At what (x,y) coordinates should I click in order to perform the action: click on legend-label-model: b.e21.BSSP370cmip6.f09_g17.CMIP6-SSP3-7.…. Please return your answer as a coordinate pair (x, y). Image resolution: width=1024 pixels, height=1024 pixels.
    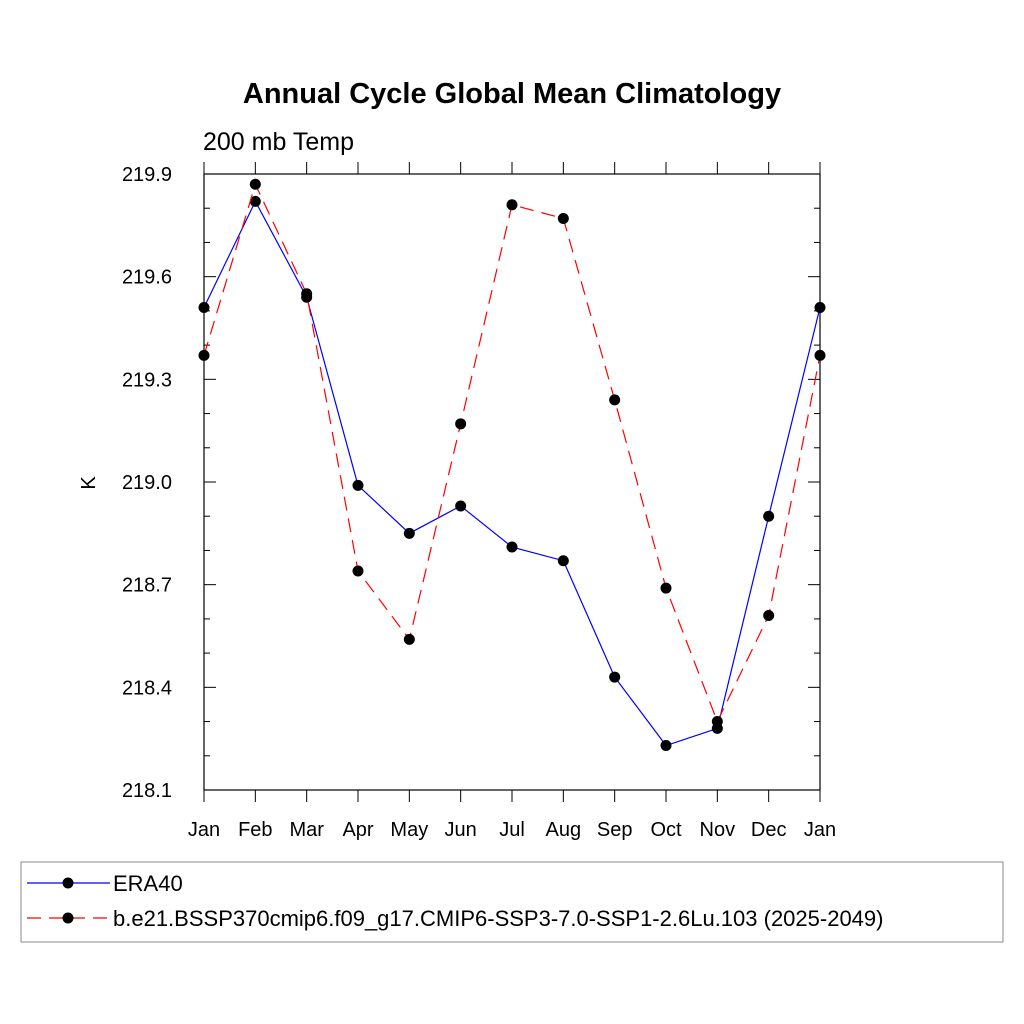
    Looking at the image, I should click on (498, 918).